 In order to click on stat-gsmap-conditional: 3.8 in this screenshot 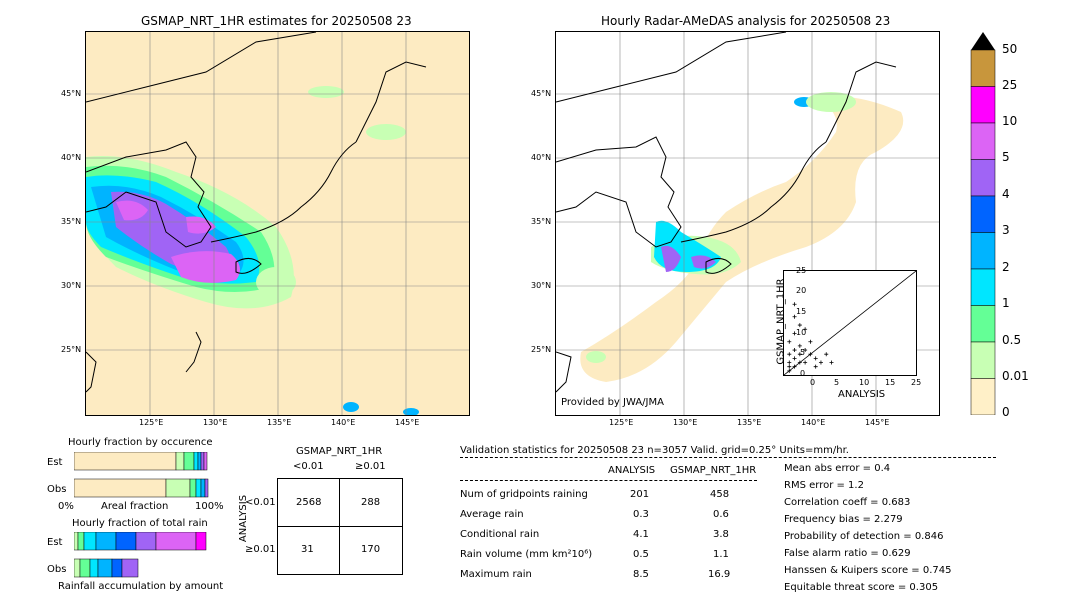, I will do `click(721, 534)`.